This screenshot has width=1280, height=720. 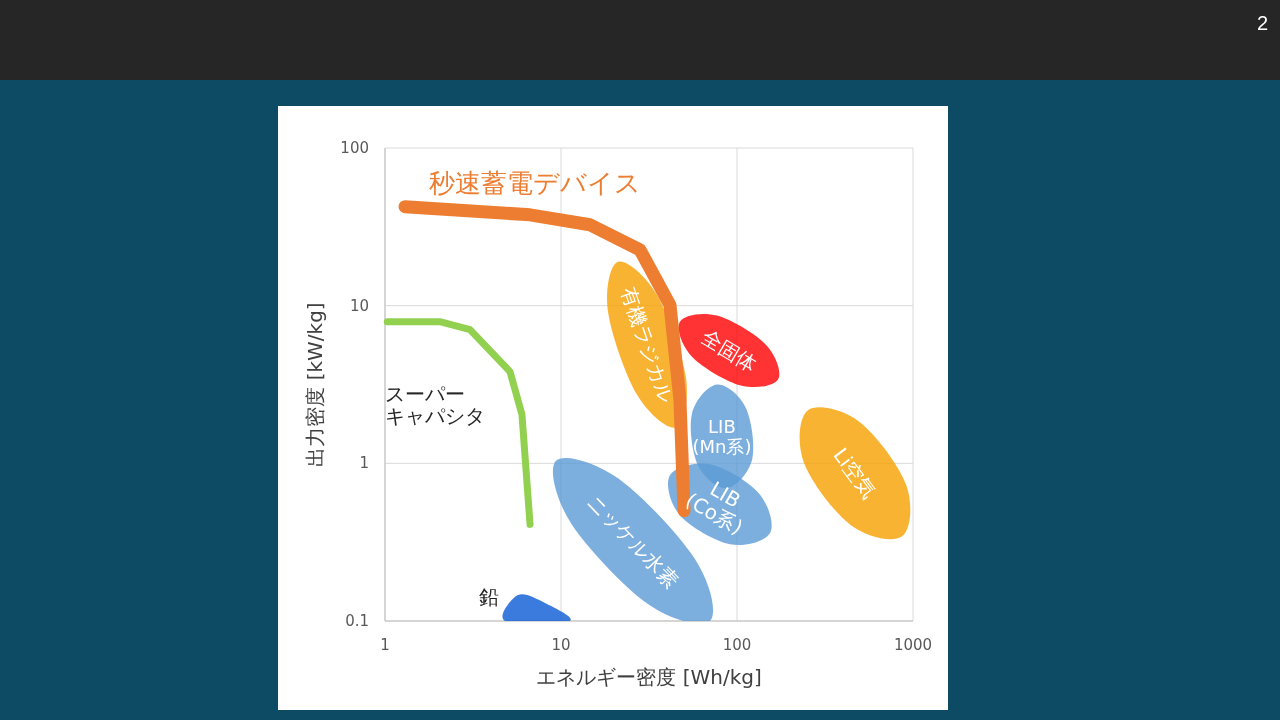 What do you see at coordinates (561, 645) in the screenshot?
I see `x-tick-label: 10` at bounding box center [561, 645].